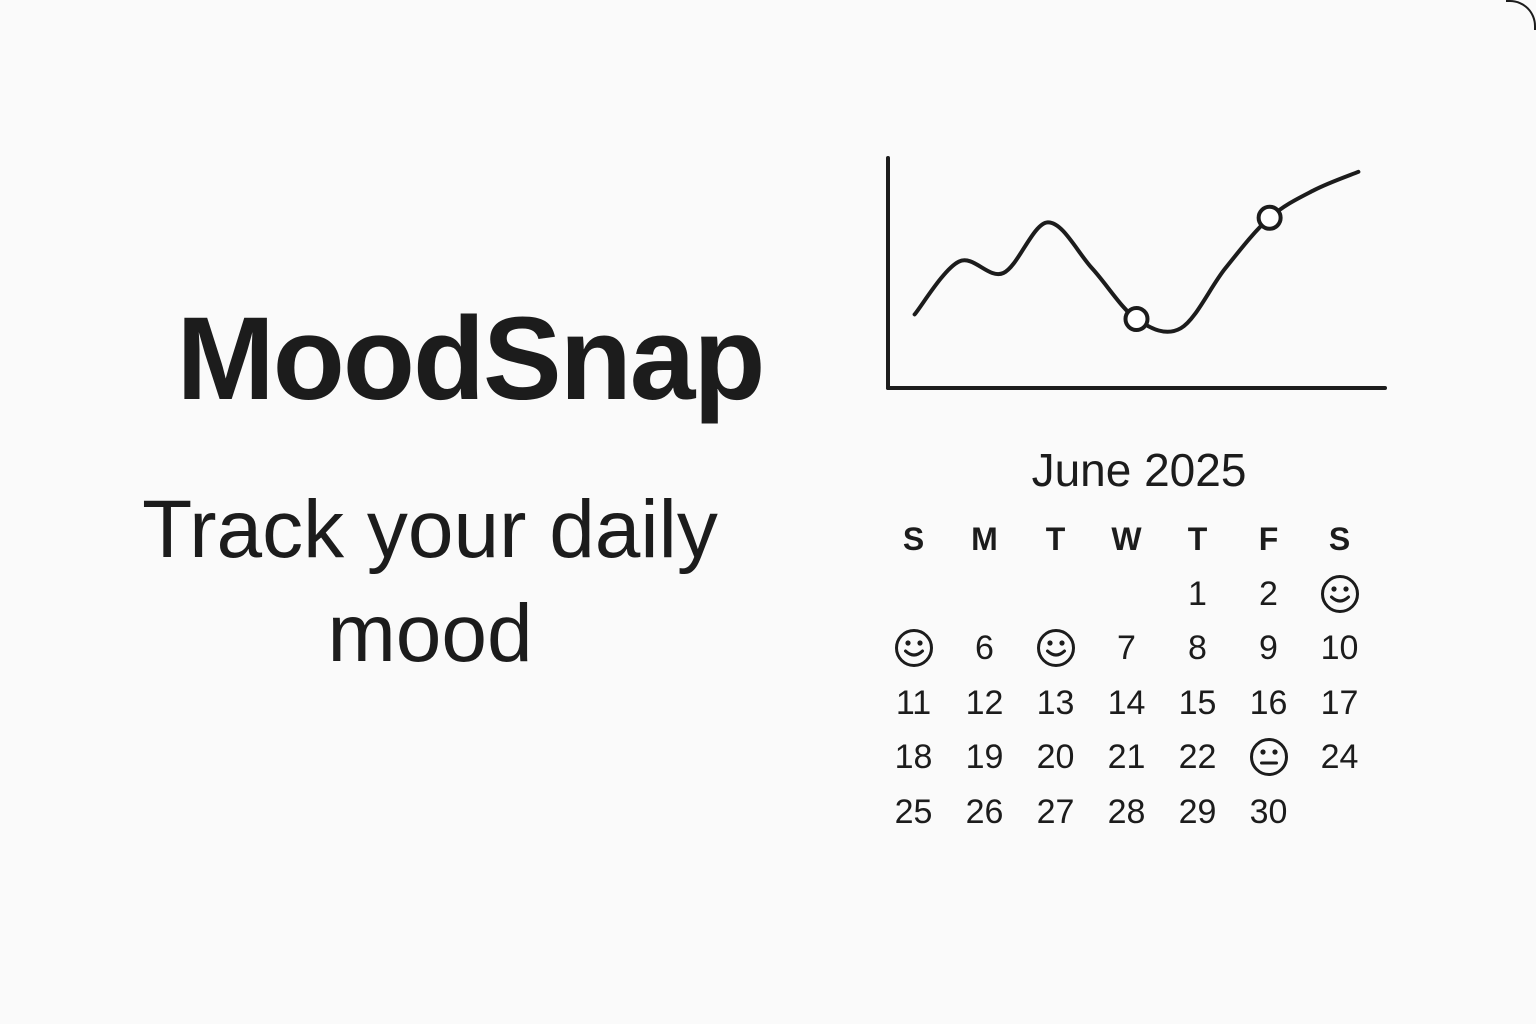  Describe the element at coordinates (1126, 757) in the screenshot. I see `calendar-day: 21` at that location.